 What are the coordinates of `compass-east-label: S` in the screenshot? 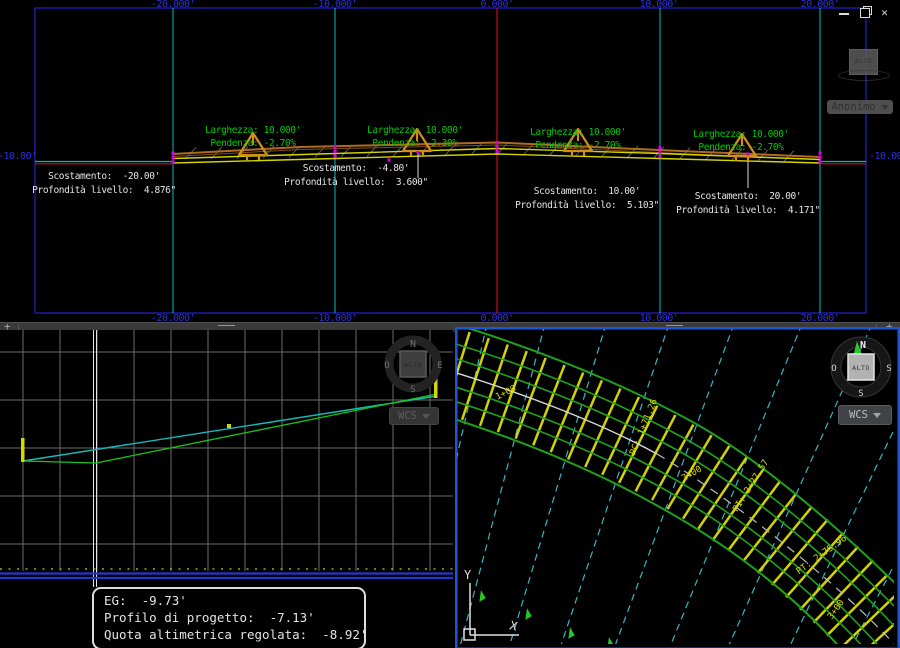 It's located at (888, 369).